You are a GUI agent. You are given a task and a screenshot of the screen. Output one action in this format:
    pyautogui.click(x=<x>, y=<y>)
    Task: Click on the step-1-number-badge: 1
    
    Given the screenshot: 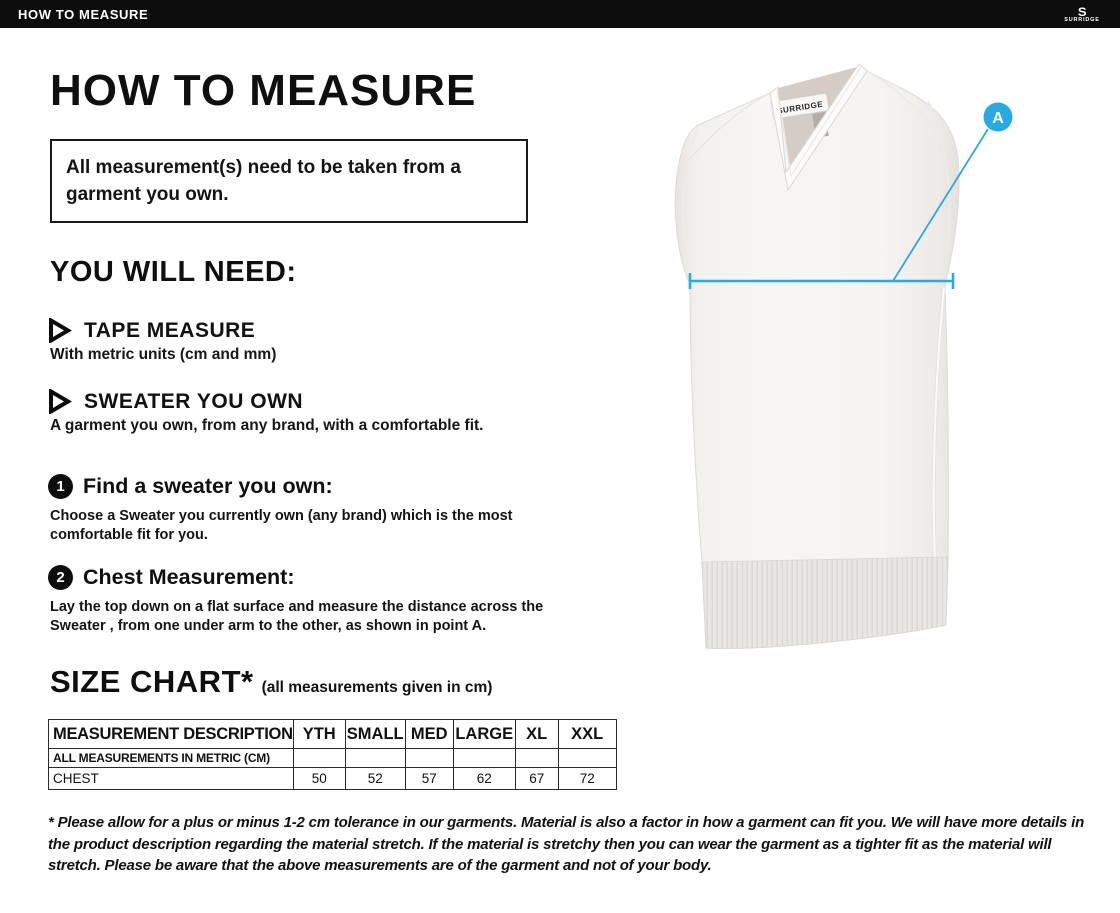 What is the action you would take?
    pyautogui.click(x=60, y=486)
    